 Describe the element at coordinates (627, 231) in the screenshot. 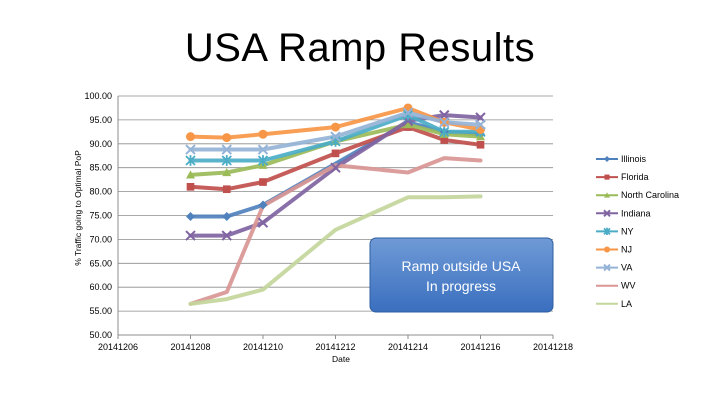

I see `legend-label-ny: NY` at that location.